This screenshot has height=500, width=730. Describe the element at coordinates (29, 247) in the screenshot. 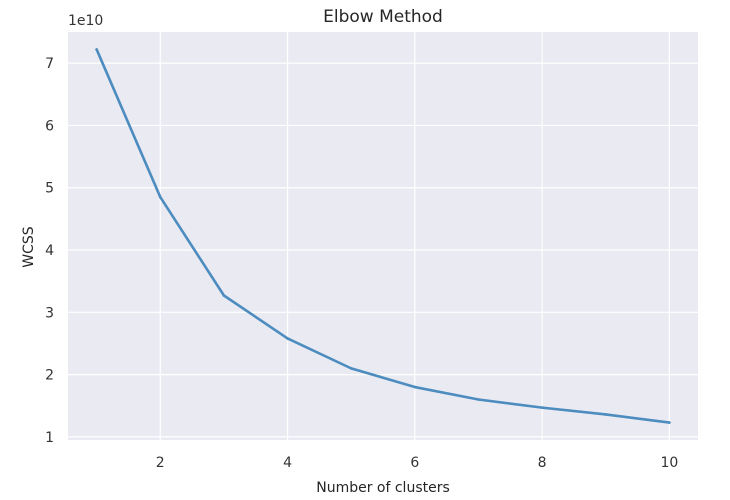

I see `y-axis-label: WCSS` at that location.